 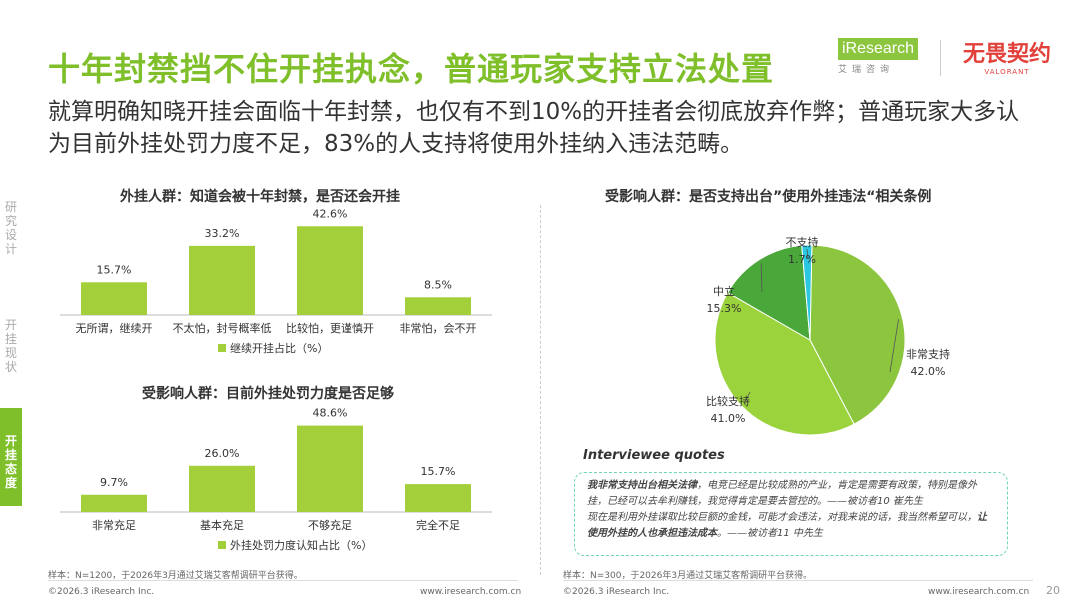 What do you see at coordinates (260, 197) in the screenshot?
I see `chart1-title: 外挂人群：知道会被十年封禁，是否还会开挂` at bounding box center [260, 197].